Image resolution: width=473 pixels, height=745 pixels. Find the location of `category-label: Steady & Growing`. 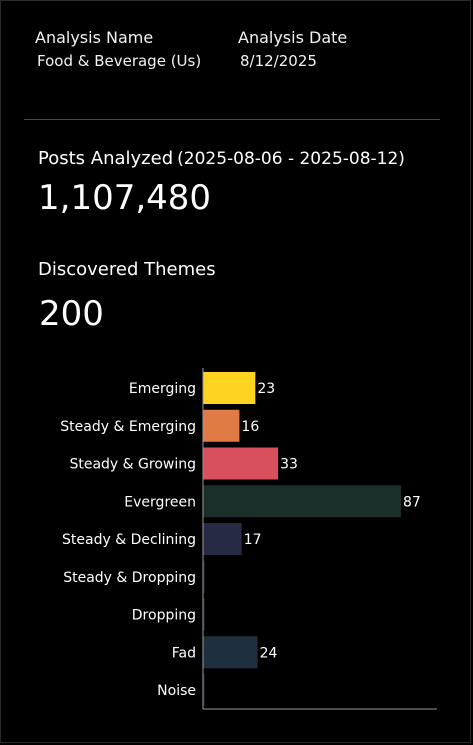

category-label: Steady & Growing is located at coordinates (132, 465).